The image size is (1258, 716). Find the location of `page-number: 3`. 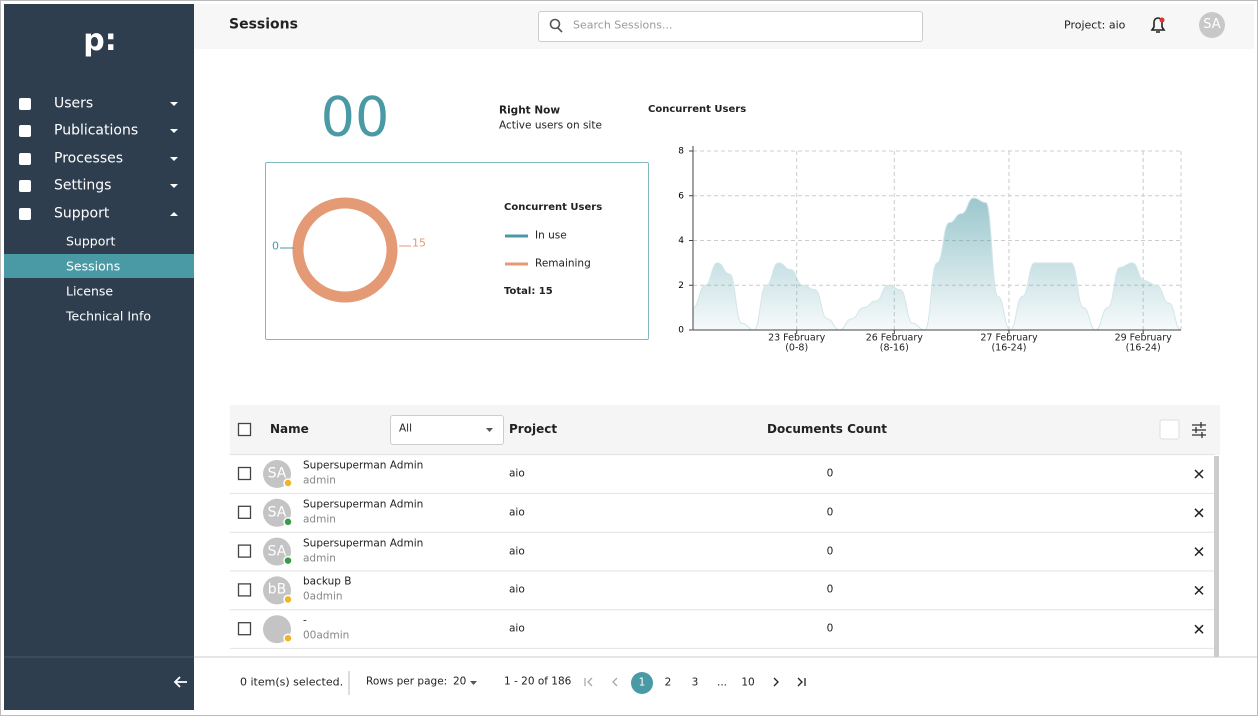

page-number: 3 is located at coordinates (695, 682).